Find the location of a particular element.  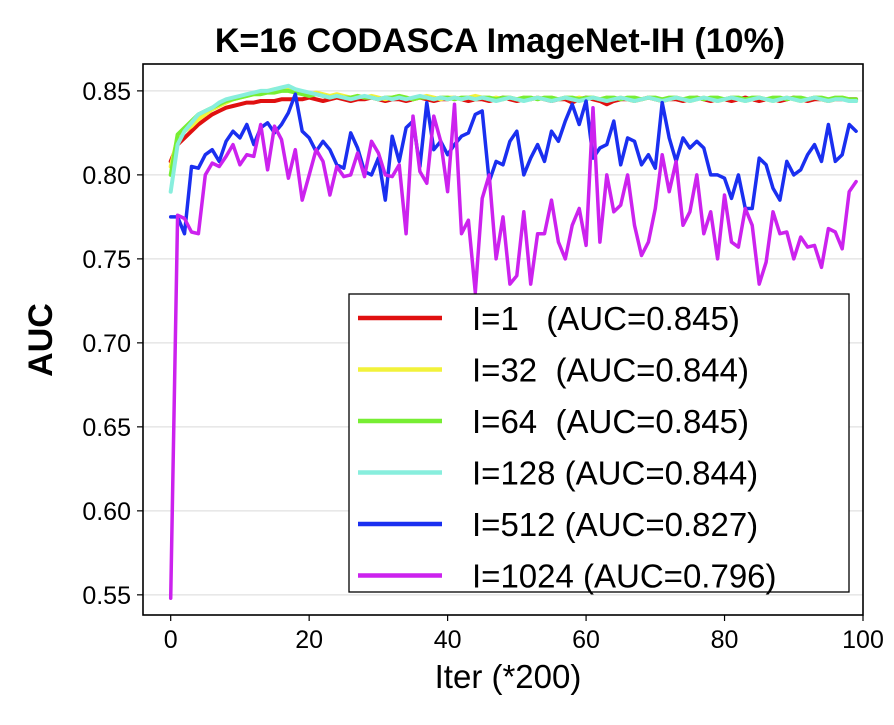

legend-label-6: I=1024 (AUC=0.796) is located at coordinates (624, 576).